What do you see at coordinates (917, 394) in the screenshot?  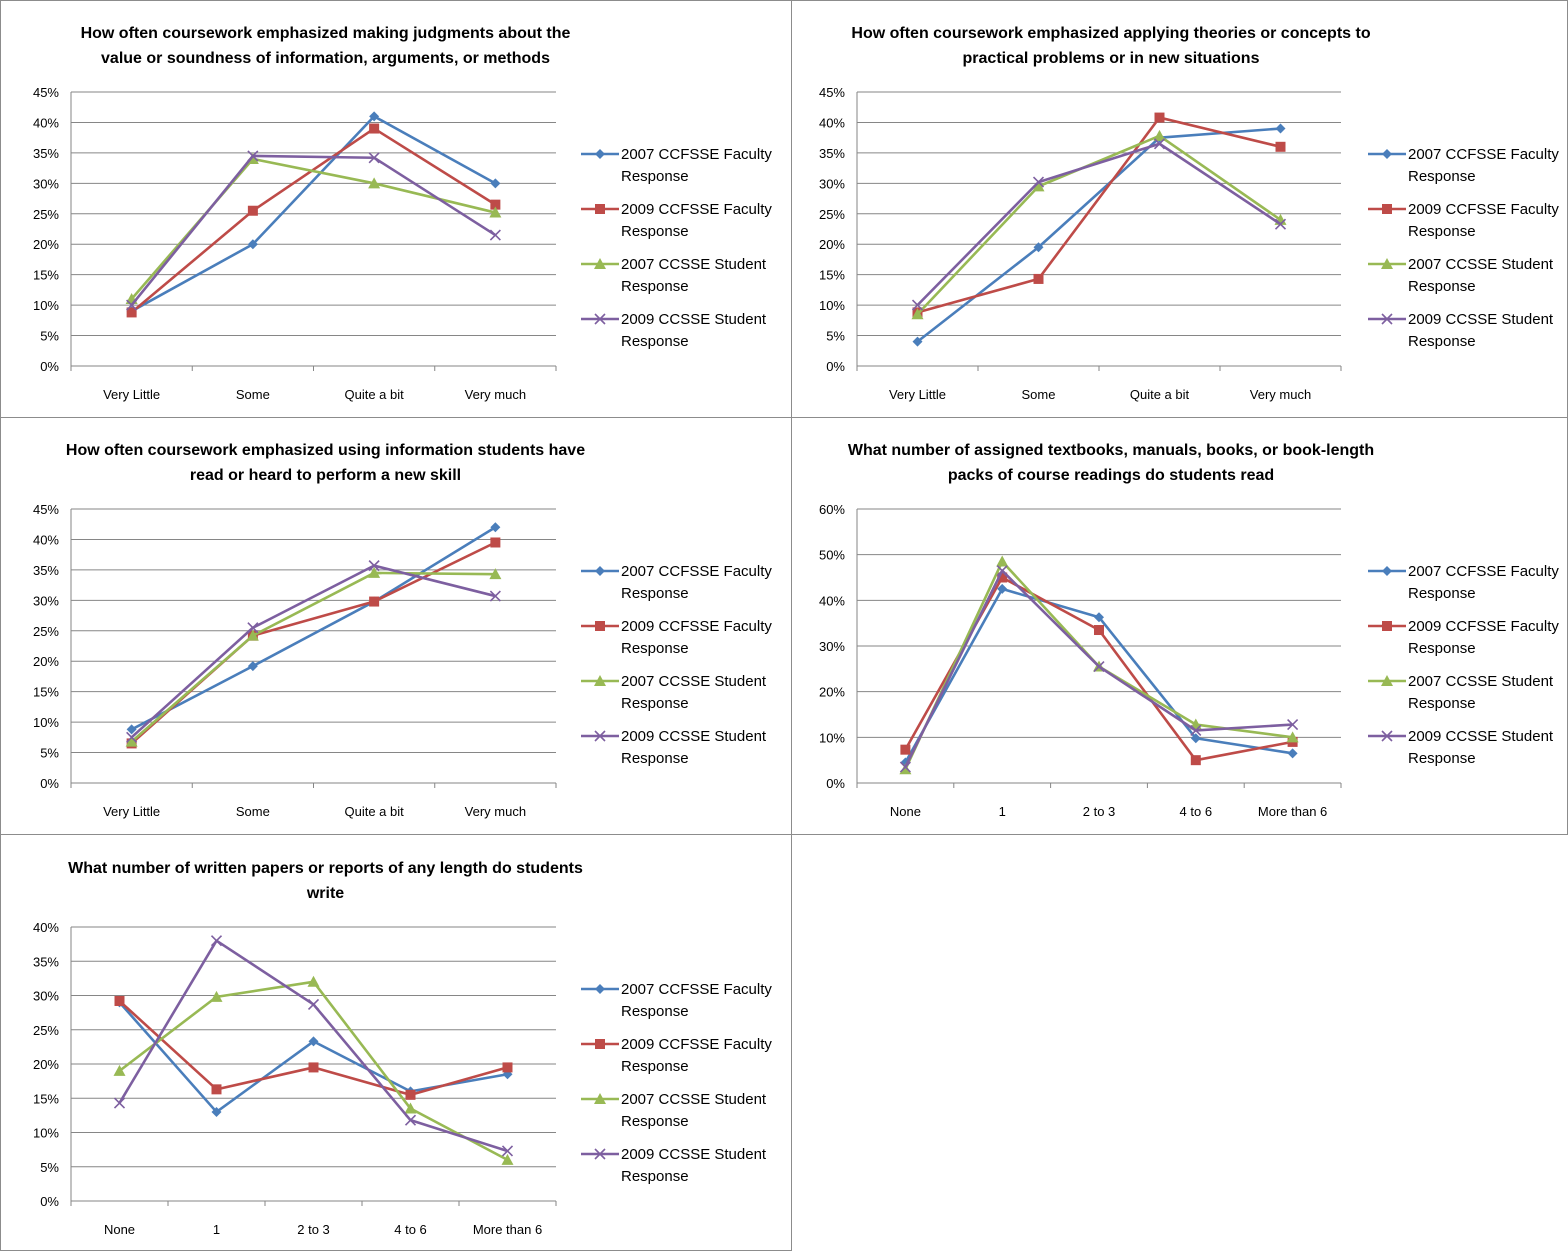 I see `x-category-label: Very Little` at bounding box center [917, 394].